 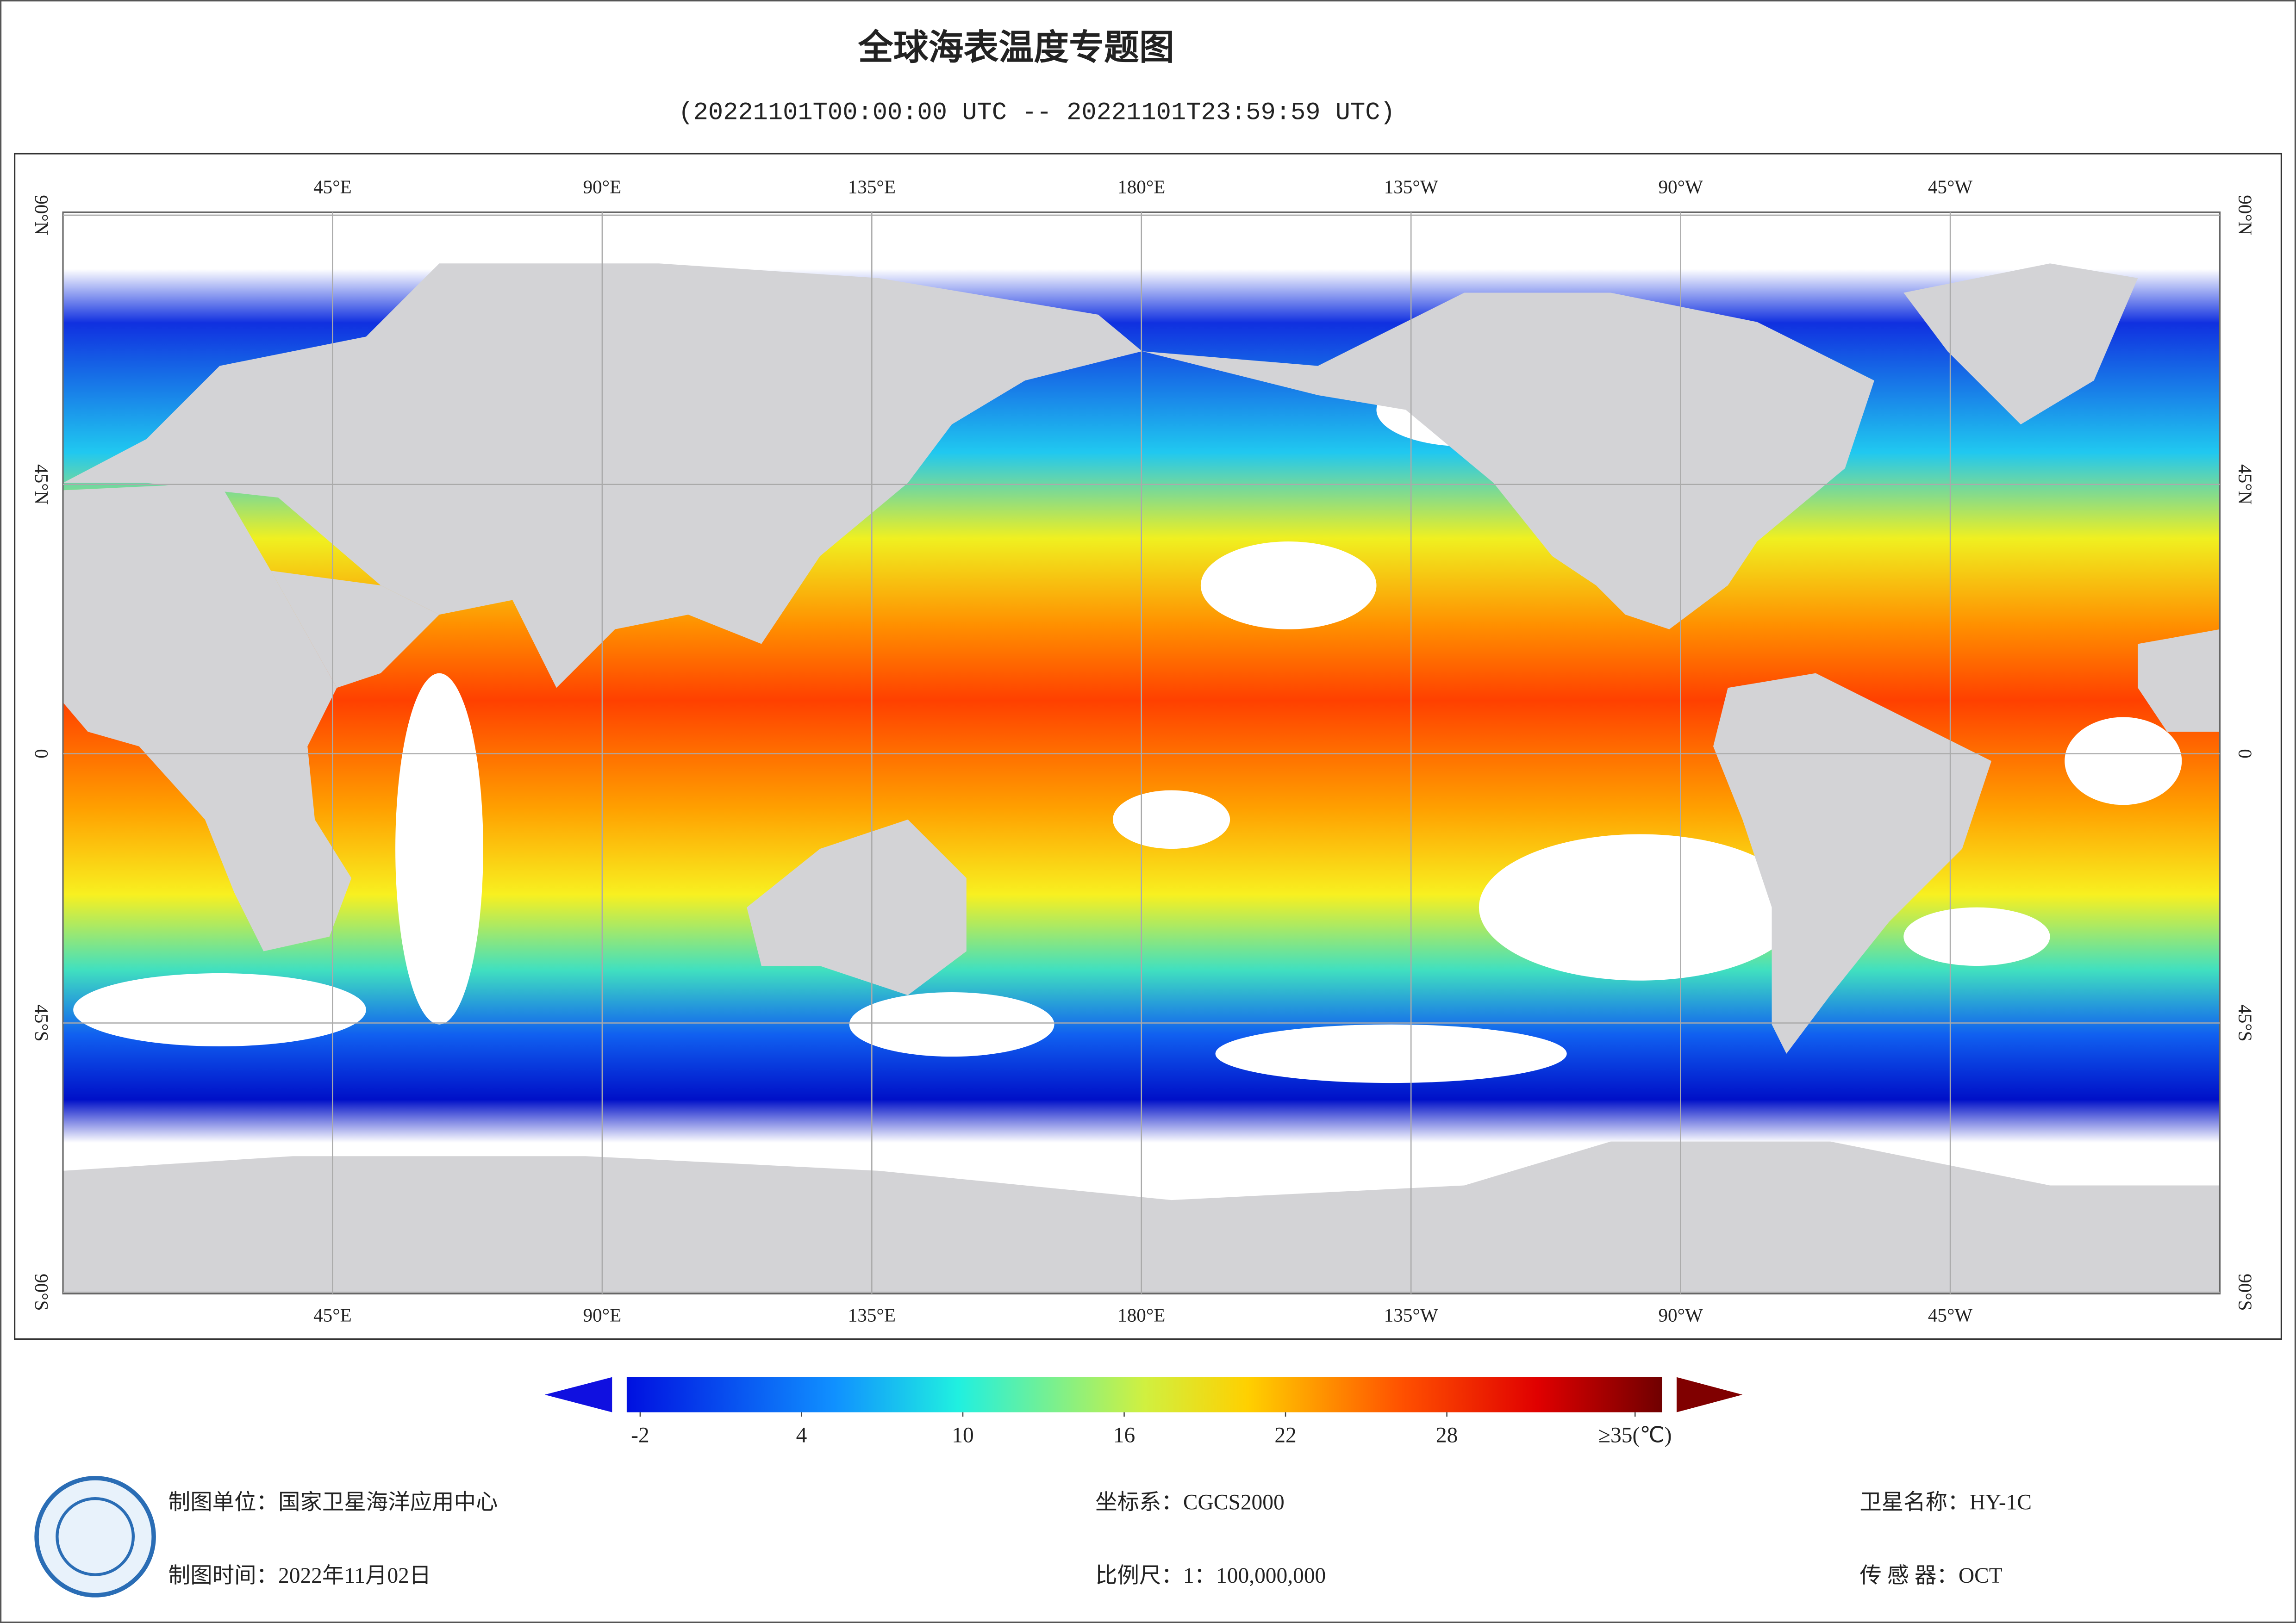 I want to click on lat-label-right: 0, so click(x=2245, y=754).